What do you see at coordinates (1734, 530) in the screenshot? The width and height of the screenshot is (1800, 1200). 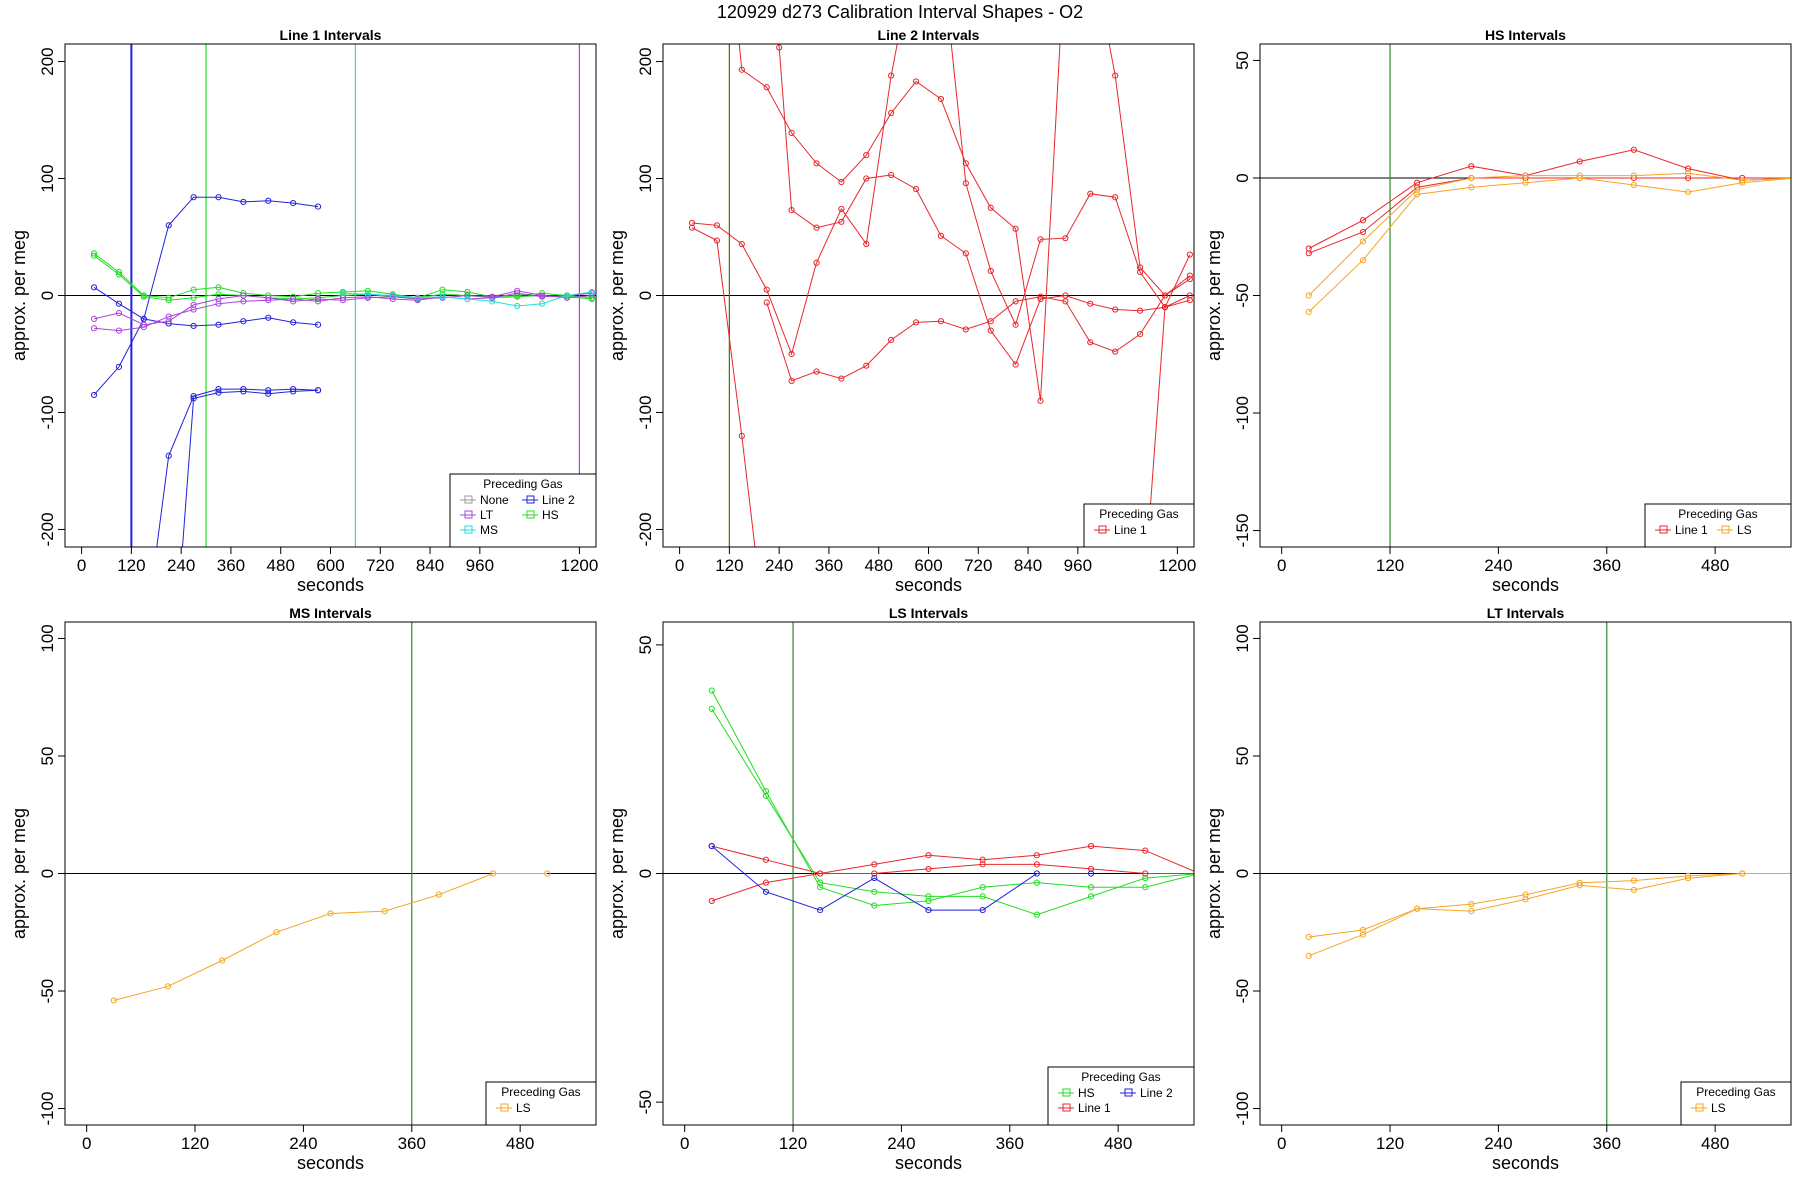 I see `legend-item-ls: LS` at bounding box center [1734, 530].